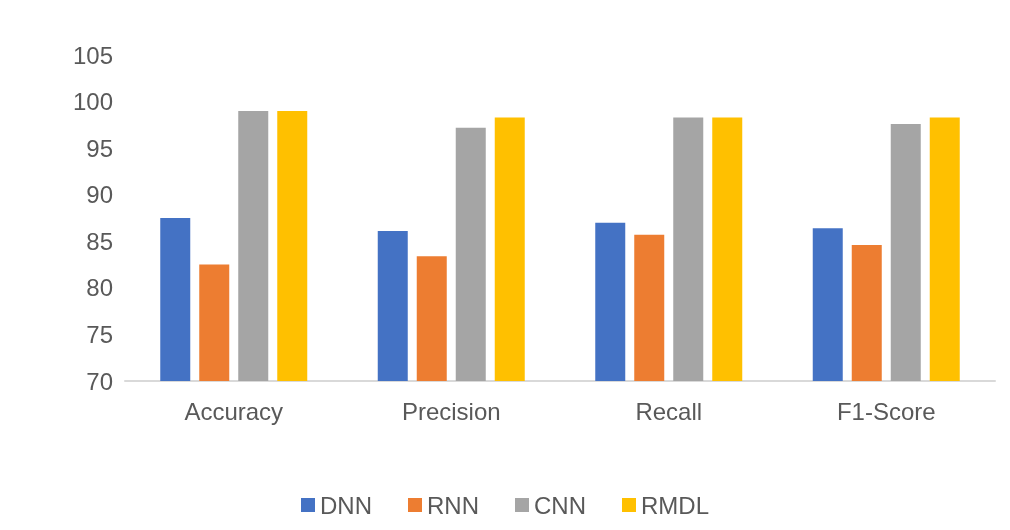 The width and height of the screenshot is (1010, 530). What do you see at coordinates (453, 505) in the screenshot?
I see `legend-label: RNN` at bounding box center [453, 505].